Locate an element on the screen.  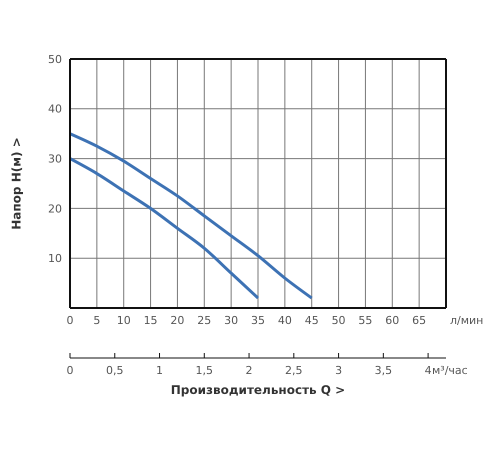
y-tick-label: 10 is located at coordinates (55, 259).